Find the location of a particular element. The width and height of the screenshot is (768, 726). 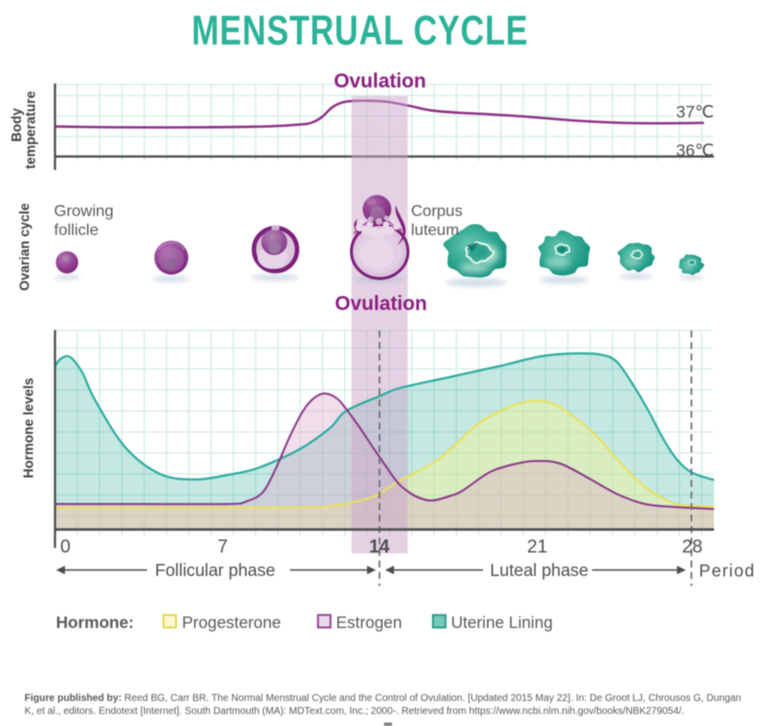

svg-text: Hormone levels is located at coordinates (28, 428).